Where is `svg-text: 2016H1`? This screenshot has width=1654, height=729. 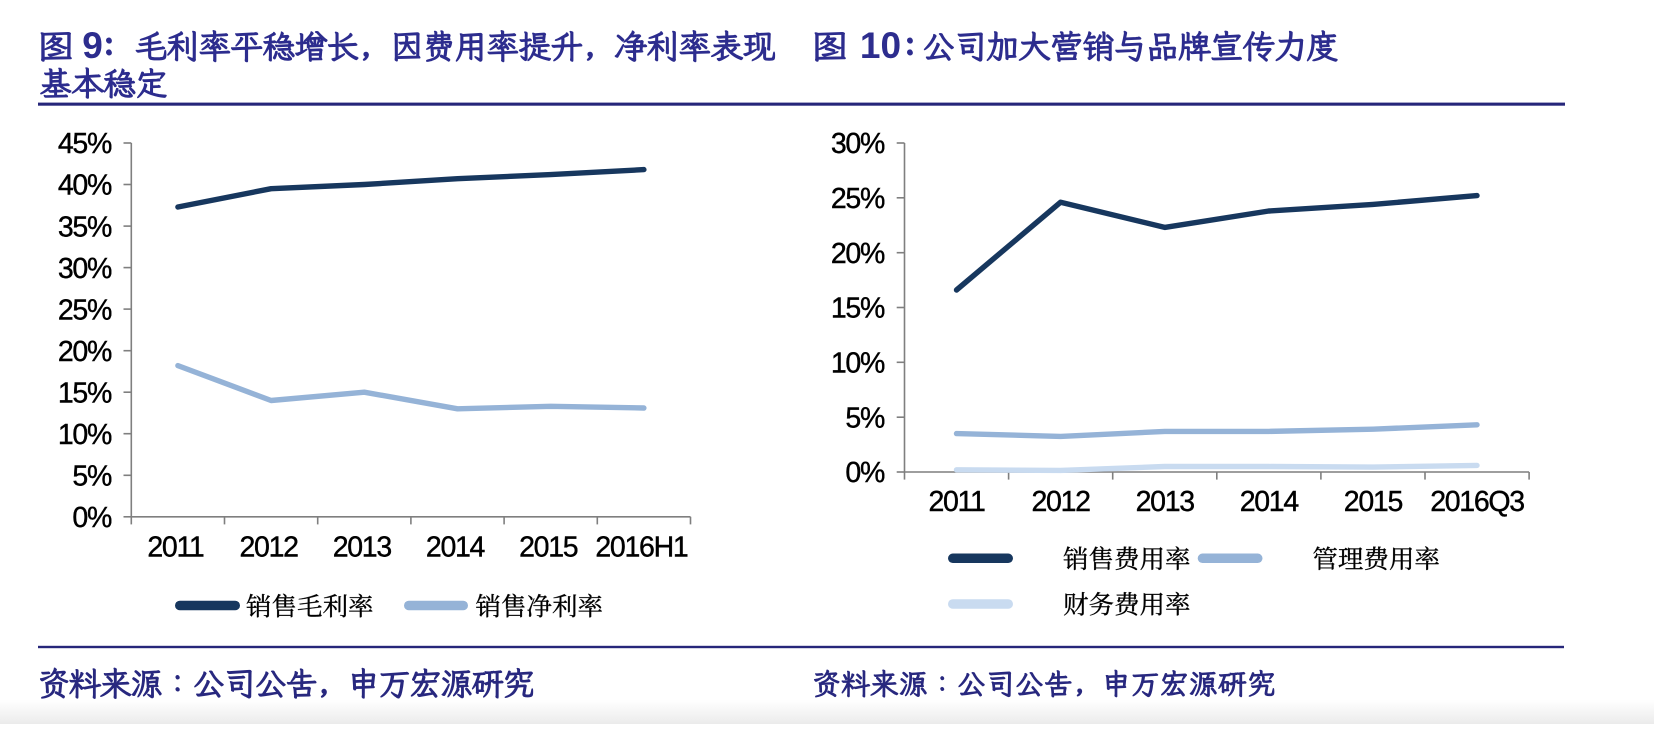 svg-text: 2016H1 is located at coordinates (641, 548).